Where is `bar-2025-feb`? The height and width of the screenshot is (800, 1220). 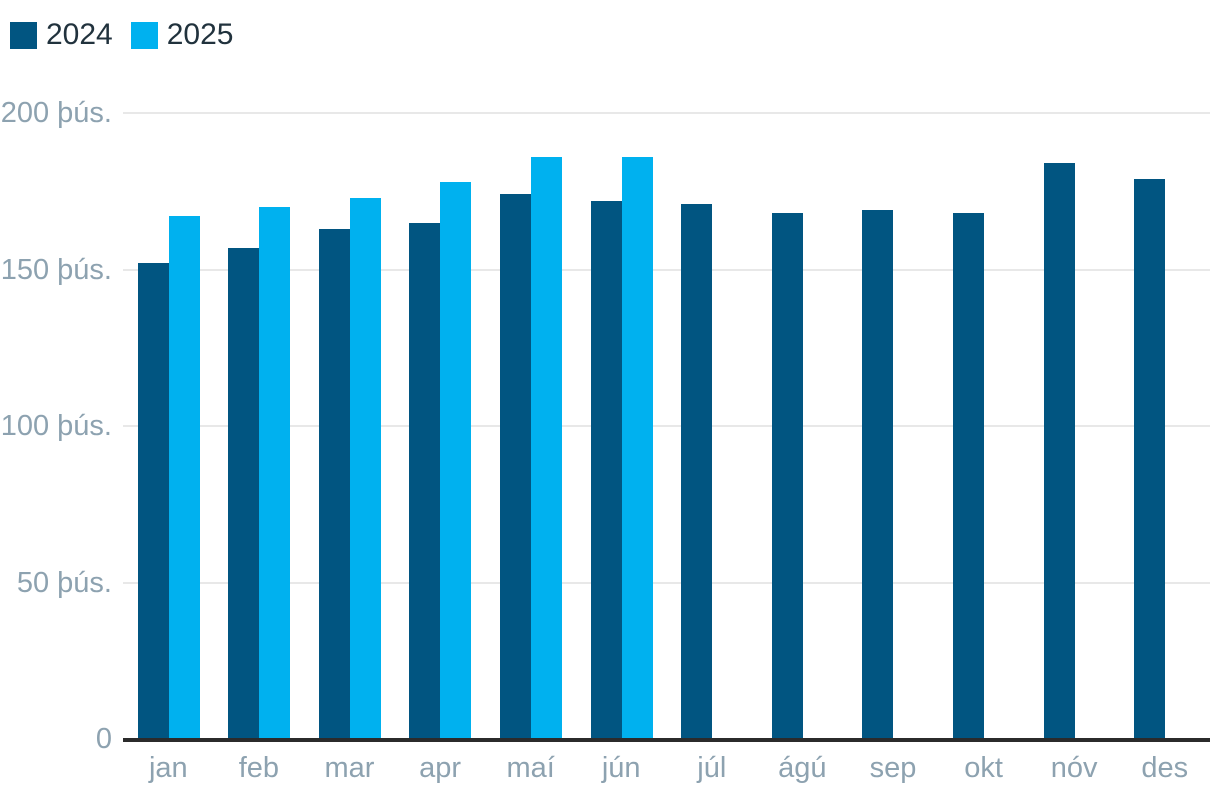 bar-2025-feb is located at coordinates (275, 472).